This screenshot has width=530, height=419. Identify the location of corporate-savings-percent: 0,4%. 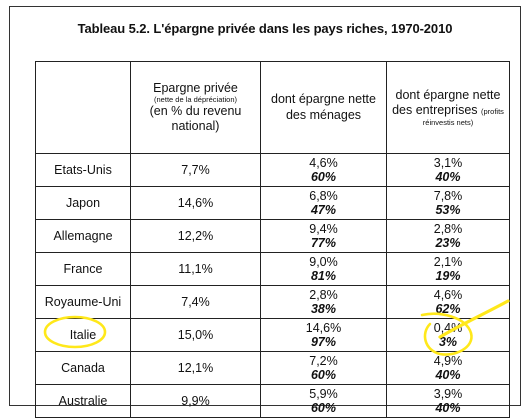
(448, 328).